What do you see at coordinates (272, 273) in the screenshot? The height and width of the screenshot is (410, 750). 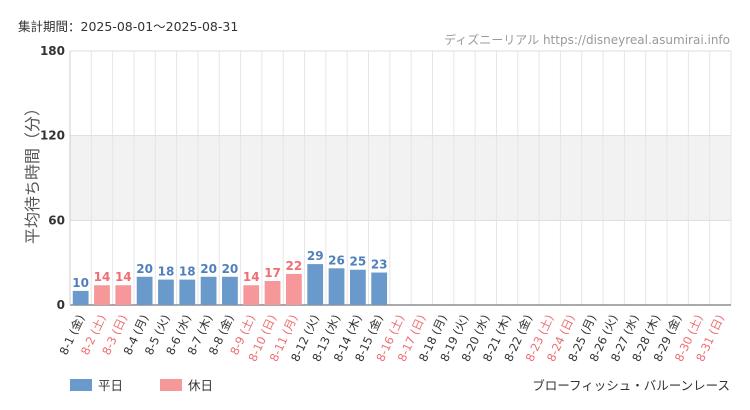 I see `data-label: 17` at bounding box center [272, 273].